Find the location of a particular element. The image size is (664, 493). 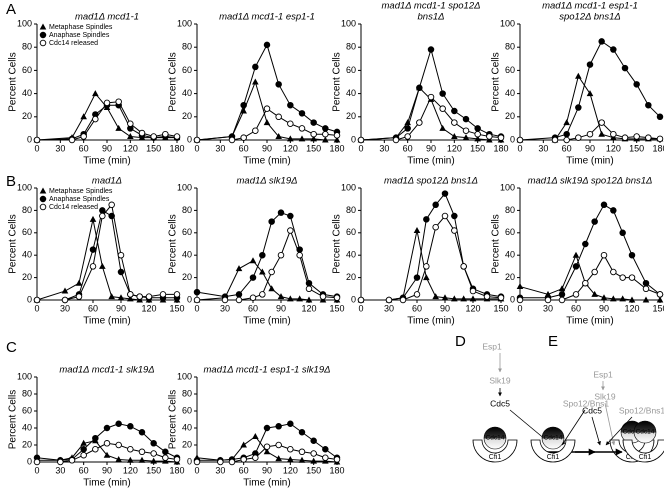

panel-label: B is located at coordinates (11, 181).